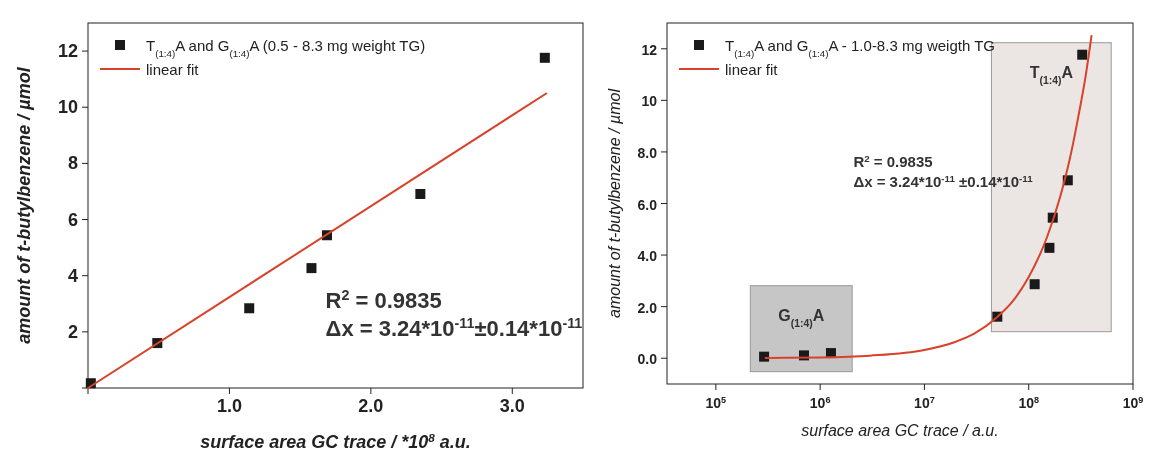  Describe the element at coordinates (1051, 74) in the screenshot. I see `band-label: T$_{(1:4)}$A` at that location.